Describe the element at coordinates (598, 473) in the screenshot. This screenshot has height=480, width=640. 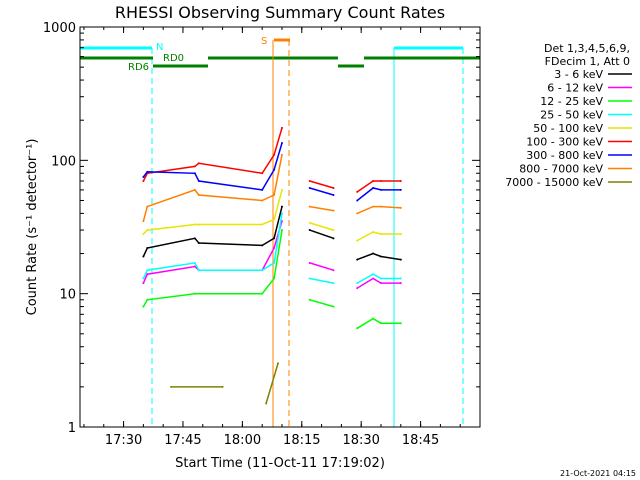
I see `footer-timestamp: 21-Oct-2021 04:15` at that location.